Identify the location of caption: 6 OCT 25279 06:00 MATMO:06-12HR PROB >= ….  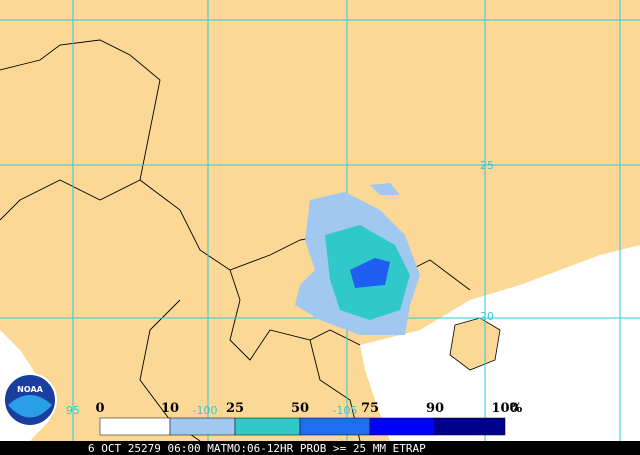
(257, 448).